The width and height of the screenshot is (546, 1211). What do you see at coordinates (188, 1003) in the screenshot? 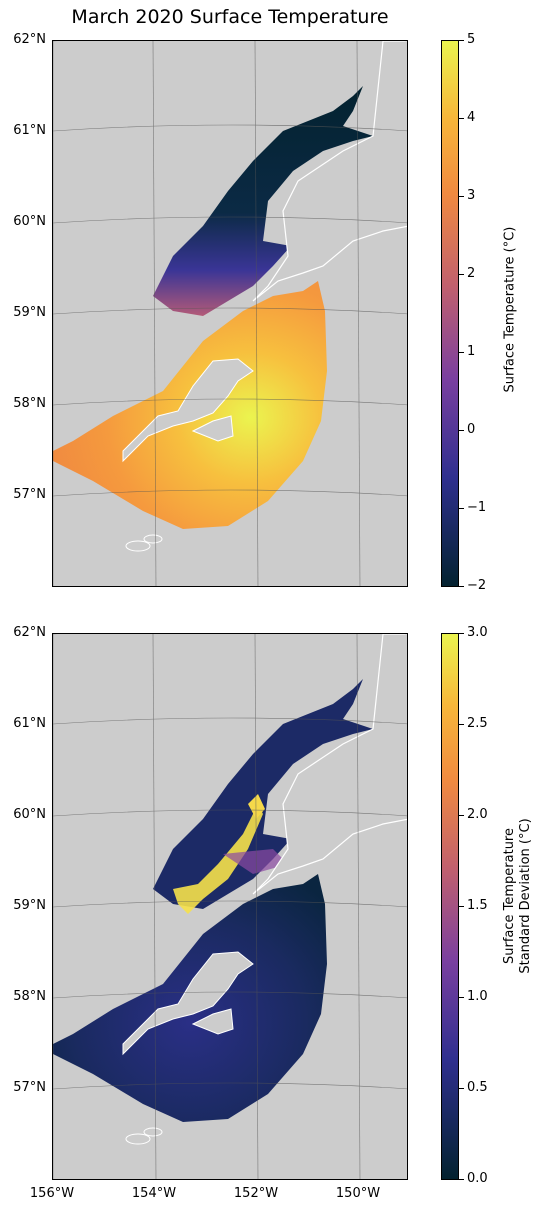
I see `kodiak-island-std` at bounding box center [188, 1003].